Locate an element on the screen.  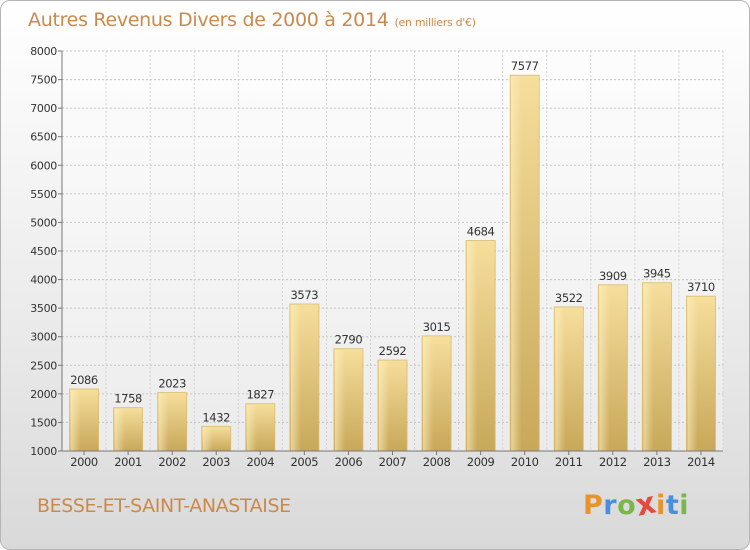
data-label: 2790 is located at coordinates (349, 340).